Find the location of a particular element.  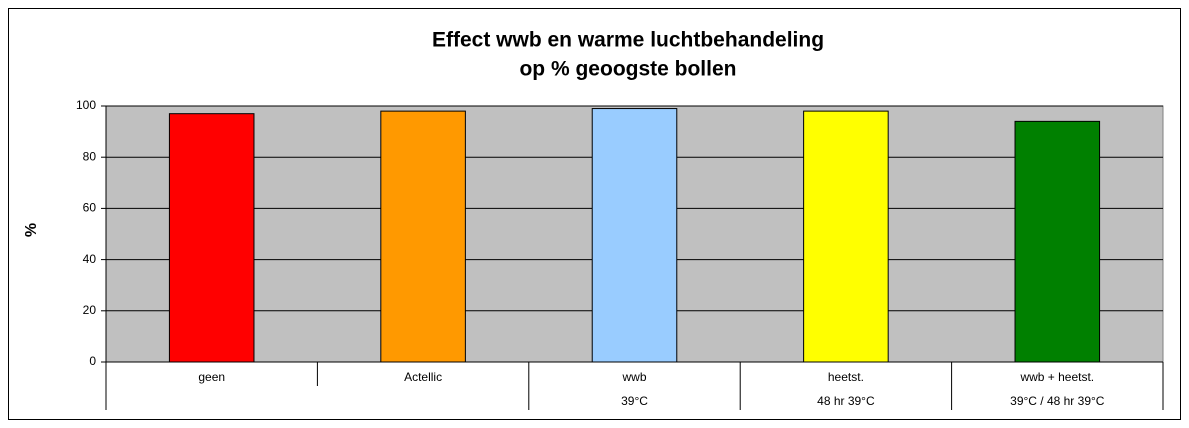

y-tick-label: 60 is located at coordinates (90, 208).